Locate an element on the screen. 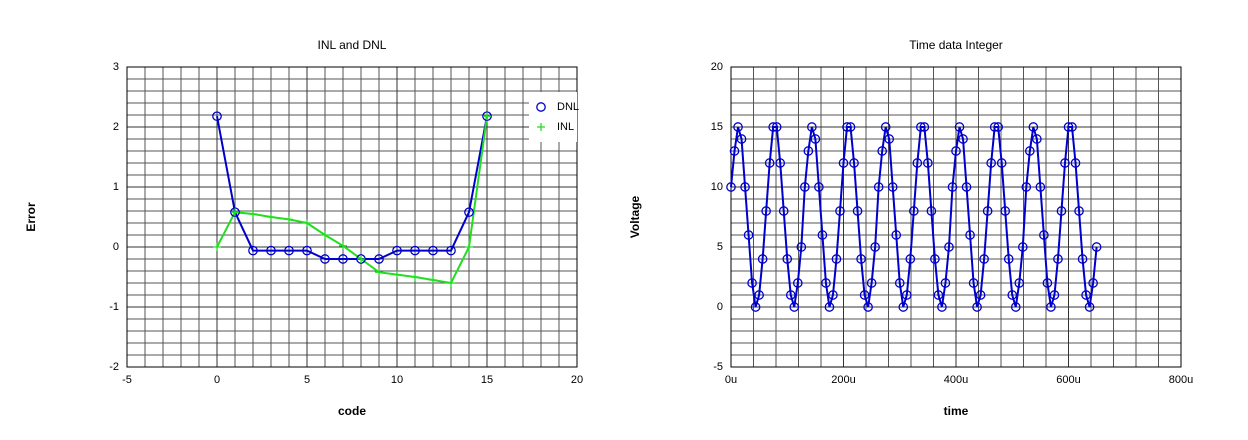  y-tick-label: 15 is located at coordinates (717, 127).